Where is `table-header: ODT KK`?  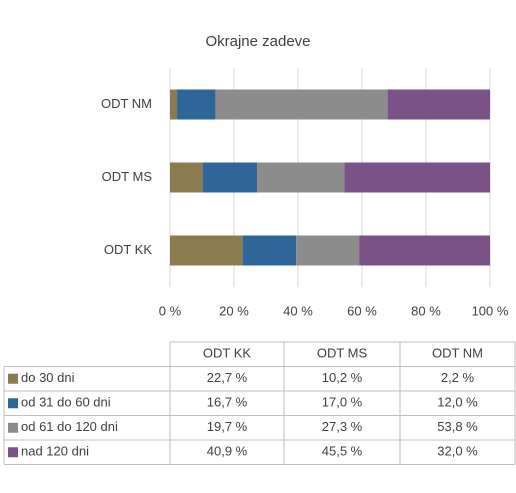 table-header: ODT KK is located at coordinates (227, 353).